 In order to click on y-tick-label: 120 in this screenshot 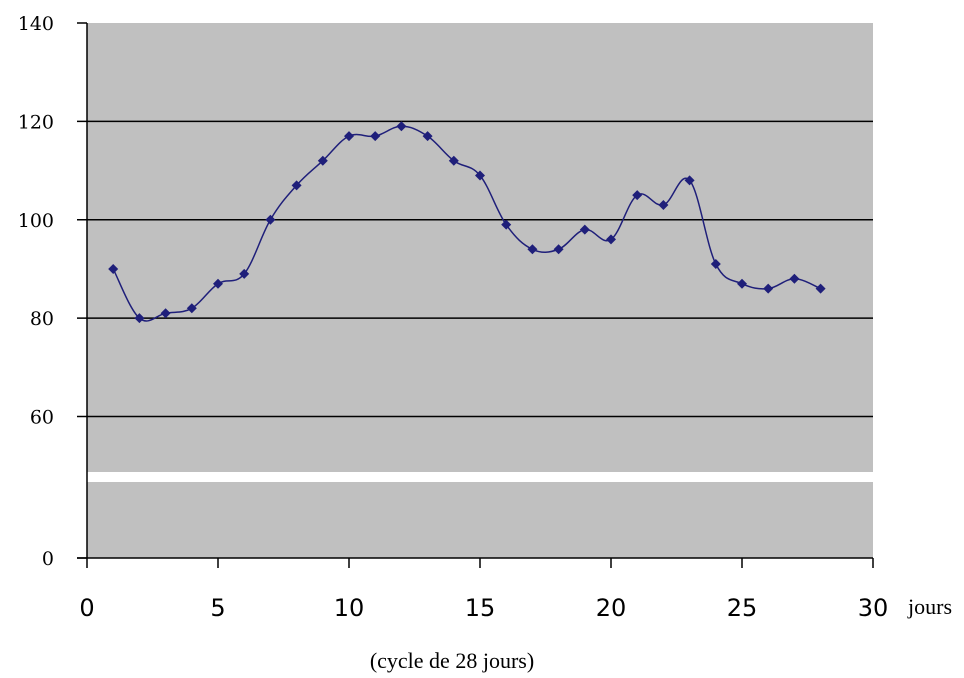, I will do `click(36, 122)`.